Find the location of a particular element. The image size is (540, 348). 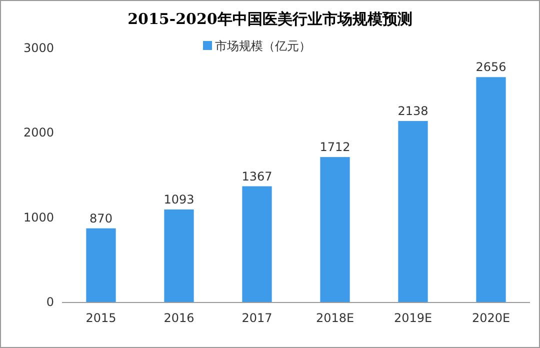

data-label: 870 is located at coordinates (101, 218).